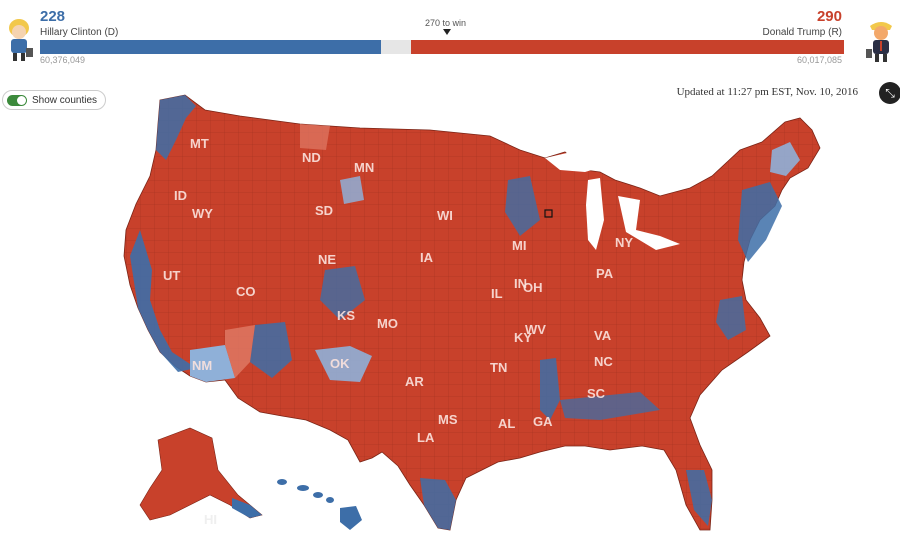 The image size is (900, 544). I want to click on electoral-vote-bar, so click(442, 47).